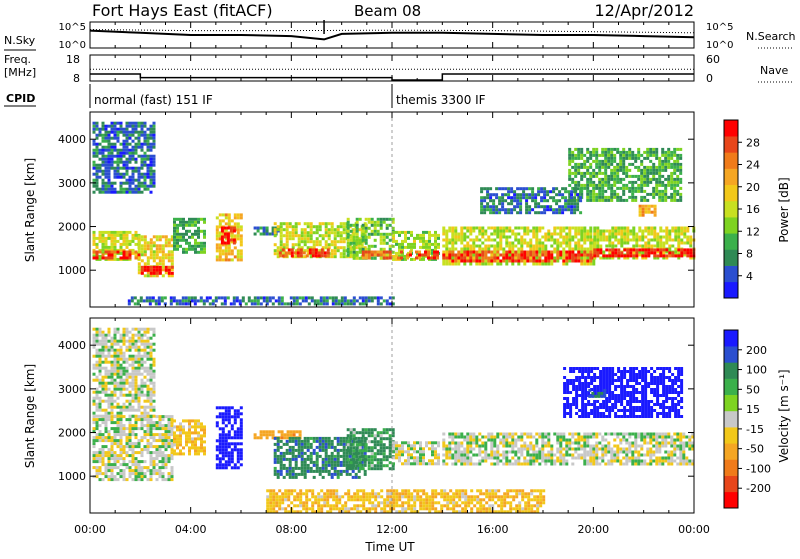 Image resolution: width=800 pixels, height=559 pixels. I want to click on noise-left-tick-top: 10^5, so click(72, 27).